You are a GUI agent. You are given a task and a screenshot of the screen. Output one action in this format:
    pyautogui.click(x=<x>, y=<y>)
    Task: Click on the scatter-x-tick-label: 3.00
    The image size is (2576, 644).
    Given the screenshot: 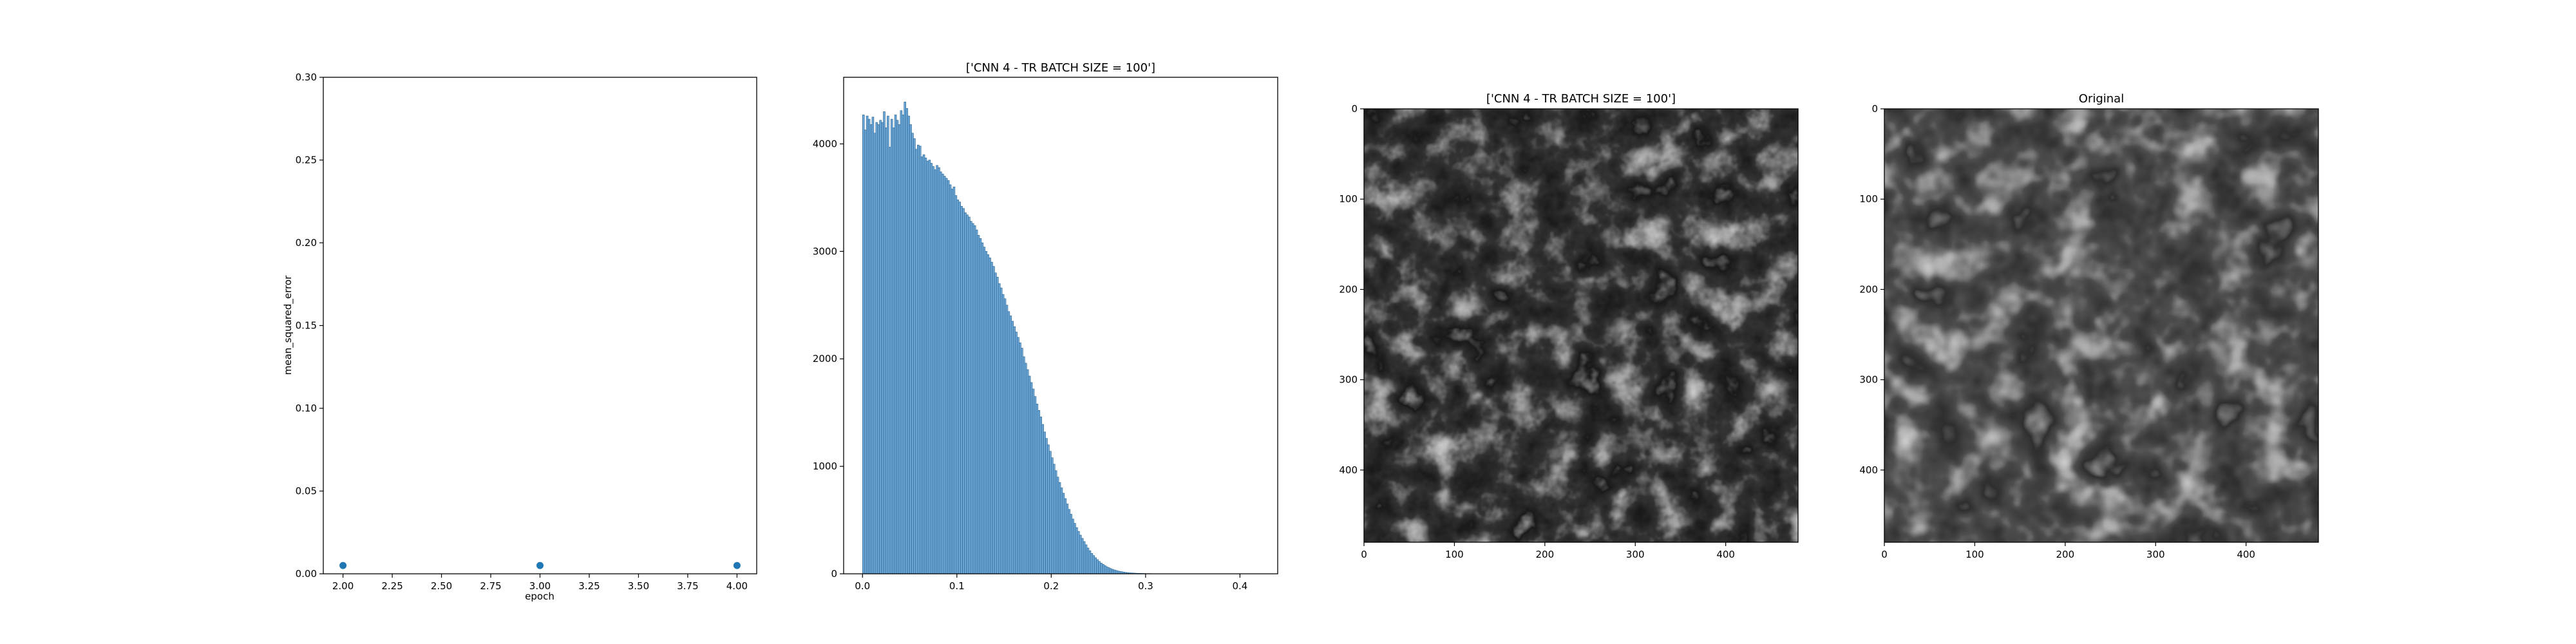 What is the action you would take?
    pyautogui.click(x=540, y=586)
    